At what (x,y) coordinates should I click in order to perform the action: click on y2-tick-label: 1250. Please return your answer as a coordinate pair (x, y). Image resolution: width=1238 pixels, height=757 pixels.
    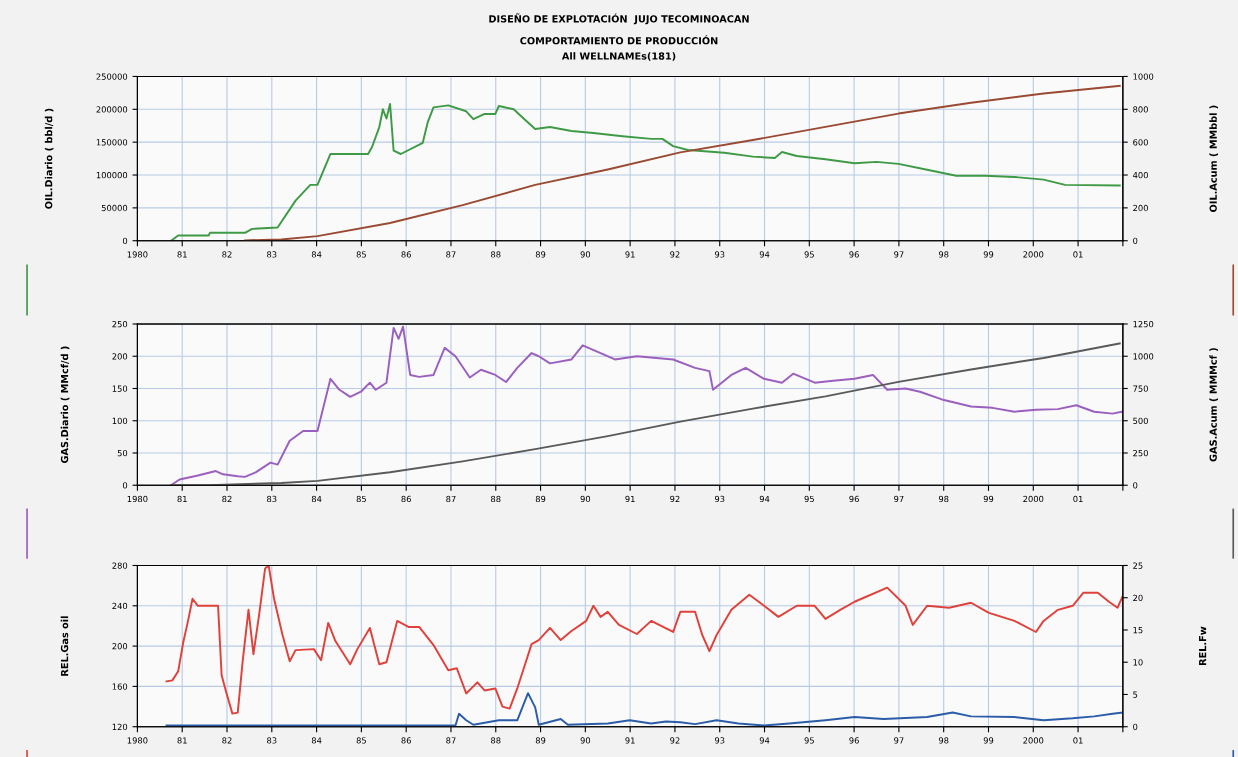
    Looking at the image, I should click on (1143, 324).